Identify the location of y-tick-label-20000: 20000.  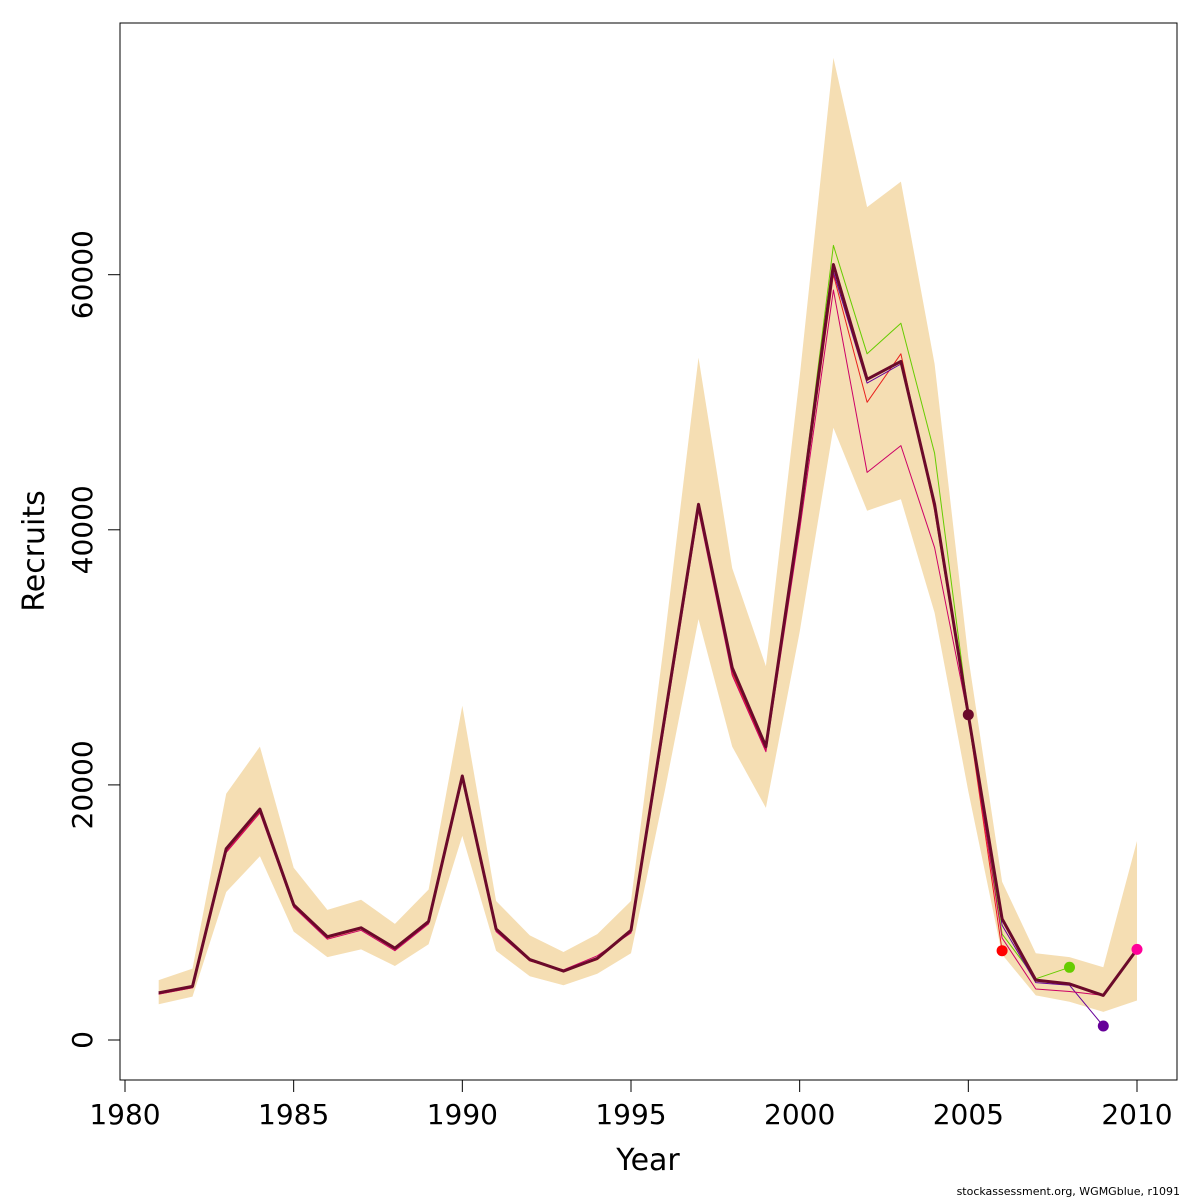
(82, 784).